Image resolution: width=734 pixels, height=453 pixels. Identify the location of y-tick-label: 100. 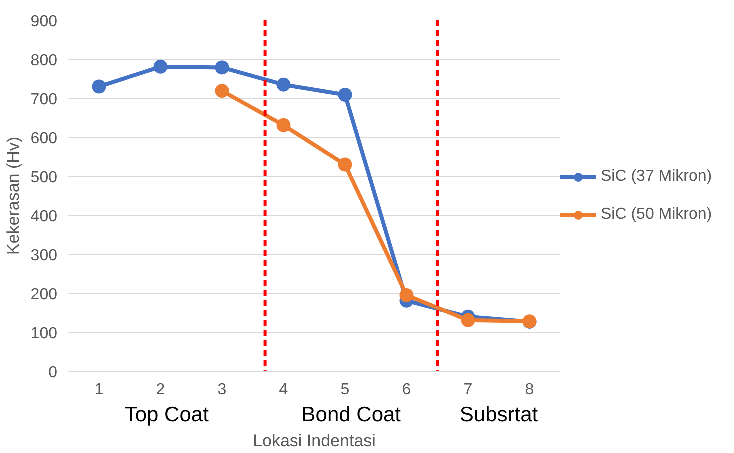
(44, 334).